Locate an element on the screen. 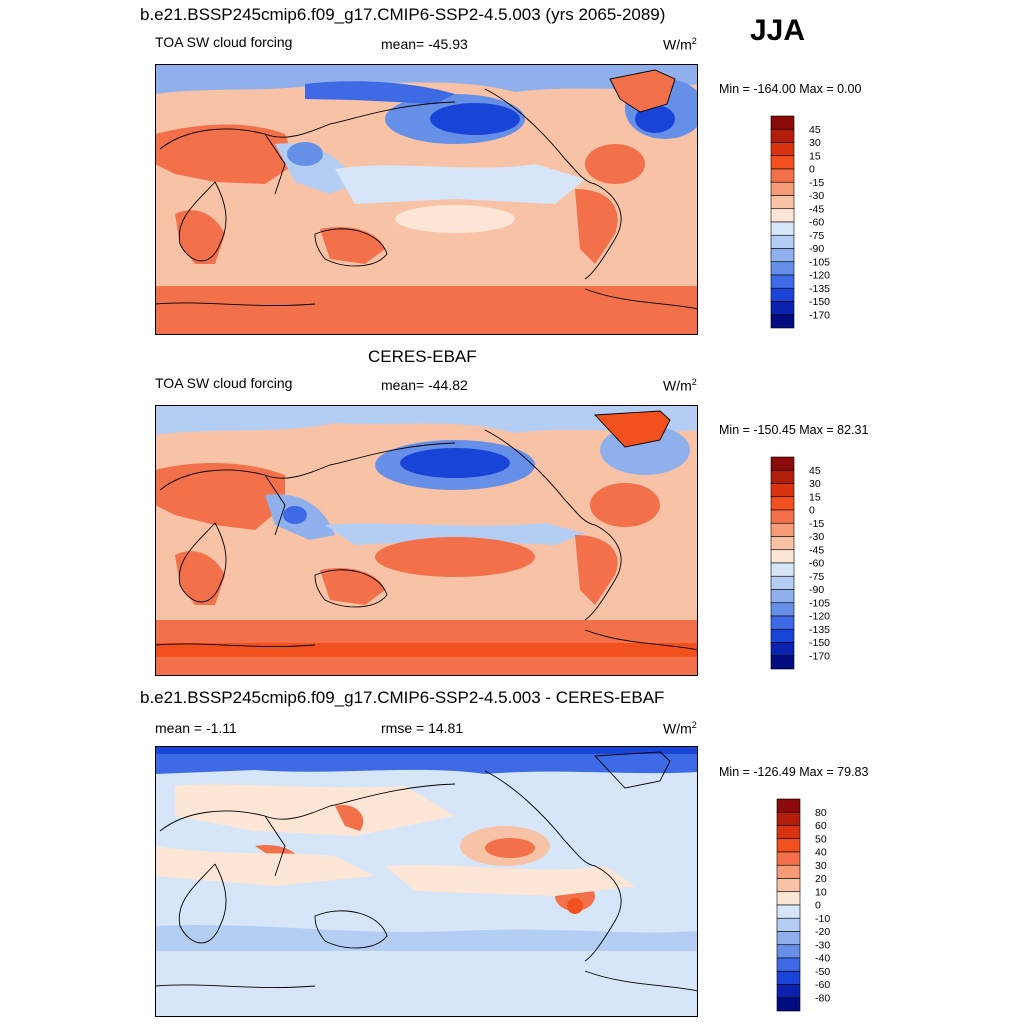 The image size is (1024, 1024). colorbar-tick-label: -15 is located at coordinates (816, 183).